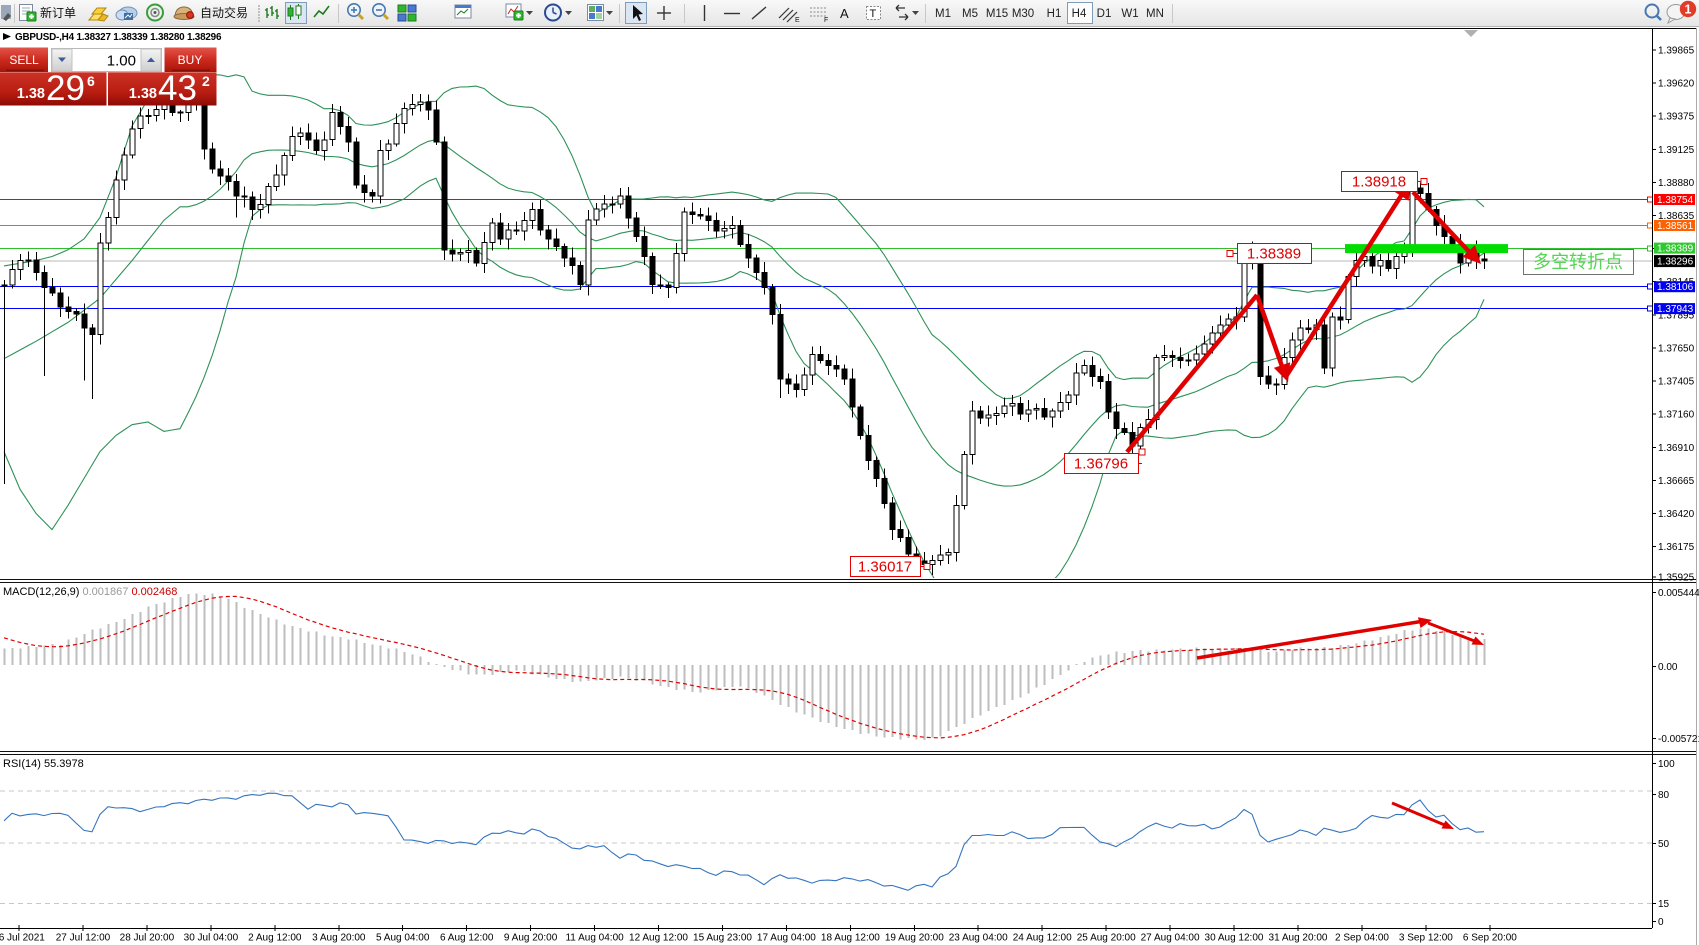  Describe the element at coordinates (1298, 938) in the screenshot. I see `svg-text: 31 Aug 20:00` at that location.